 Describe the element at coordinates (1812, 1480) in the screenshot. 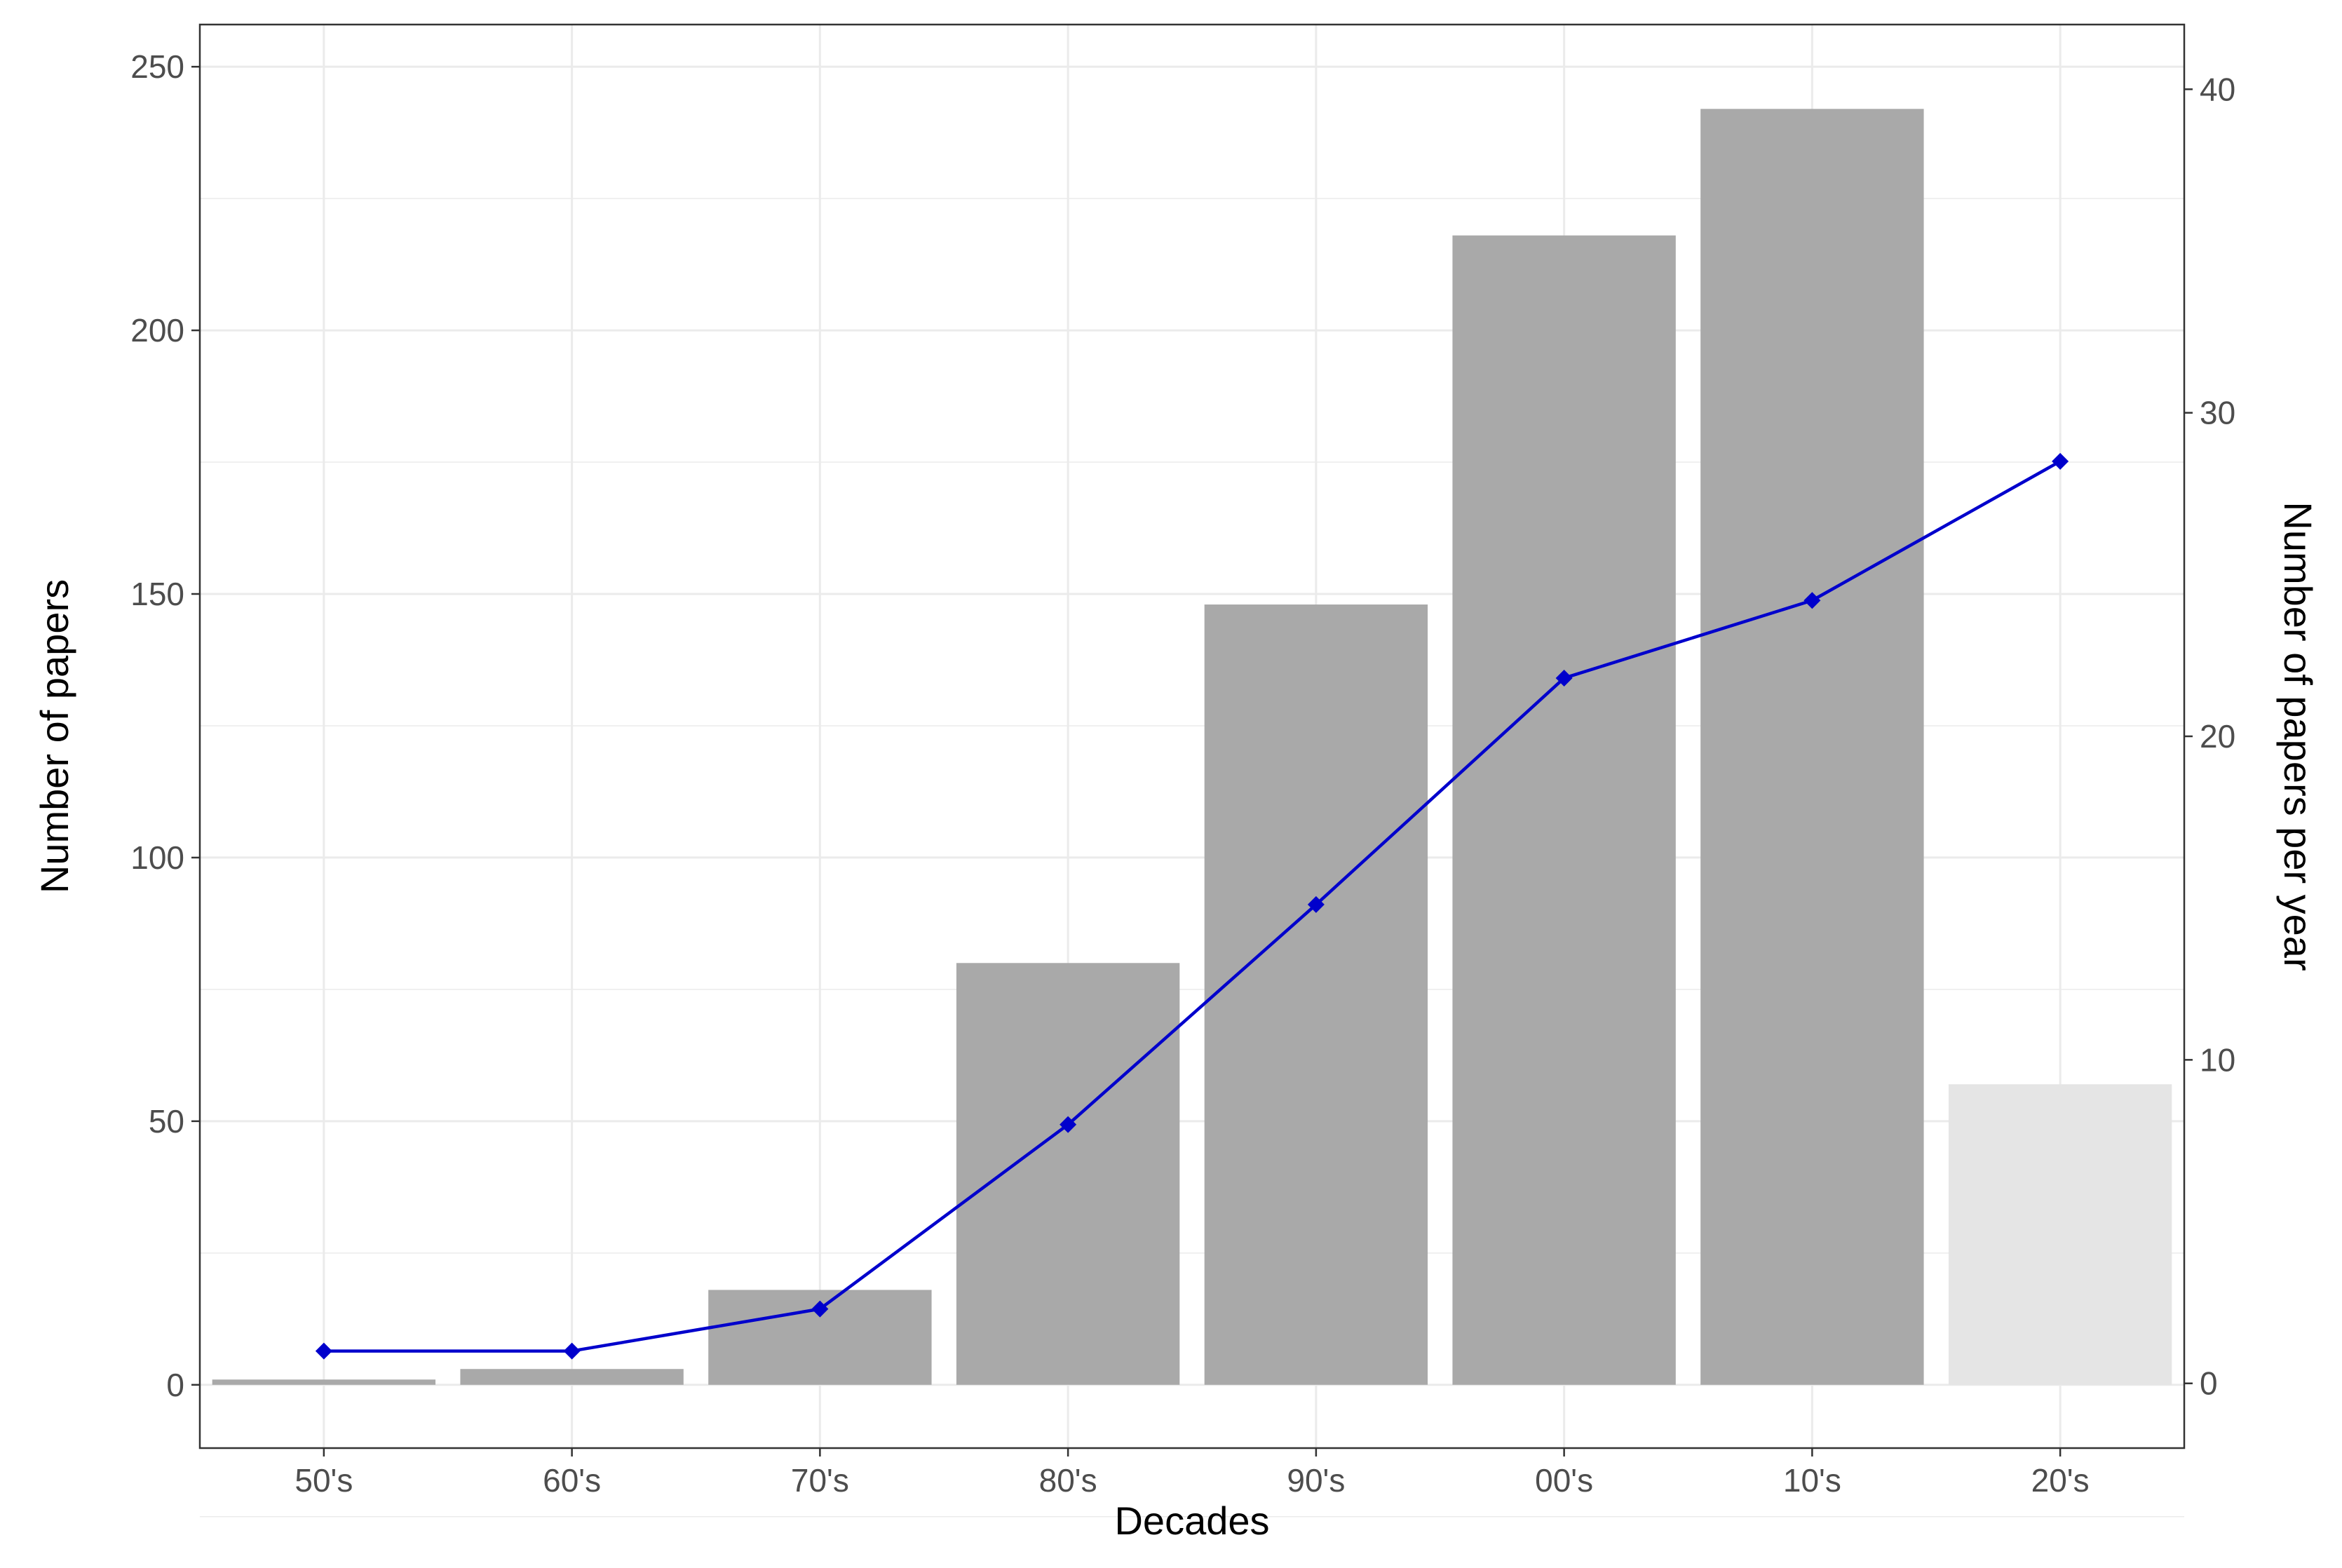

I see `x-tick-label: 10's` at that location.